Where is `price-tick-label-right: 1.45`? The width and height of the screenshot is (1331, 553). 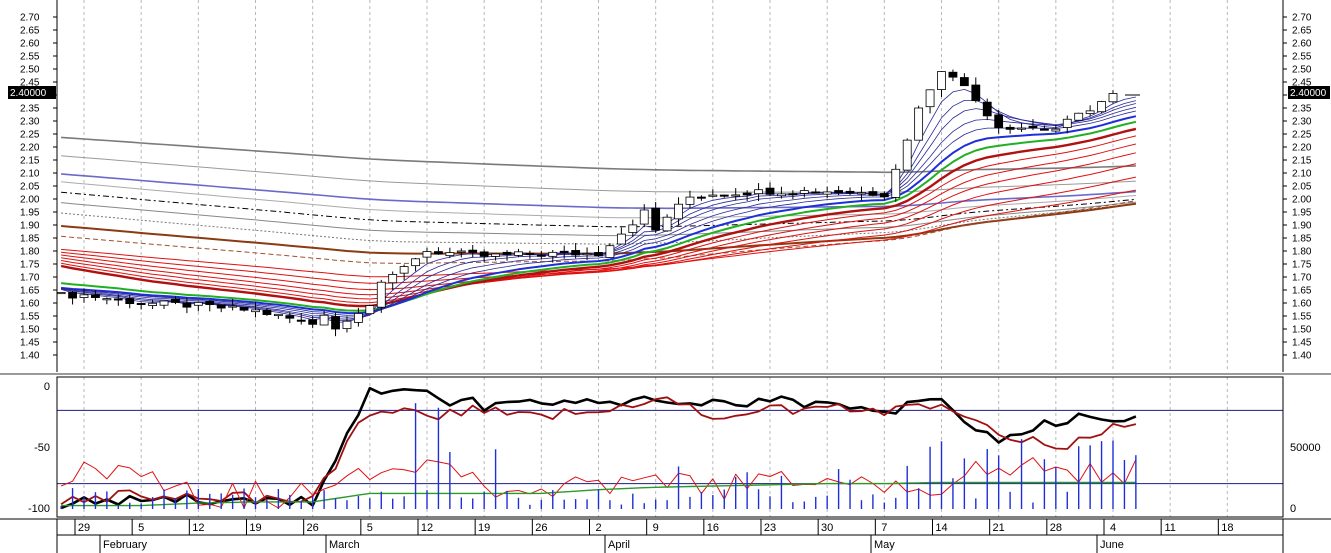 price-tick-label-right: 1.45 is located at coordinates (1302, 343).